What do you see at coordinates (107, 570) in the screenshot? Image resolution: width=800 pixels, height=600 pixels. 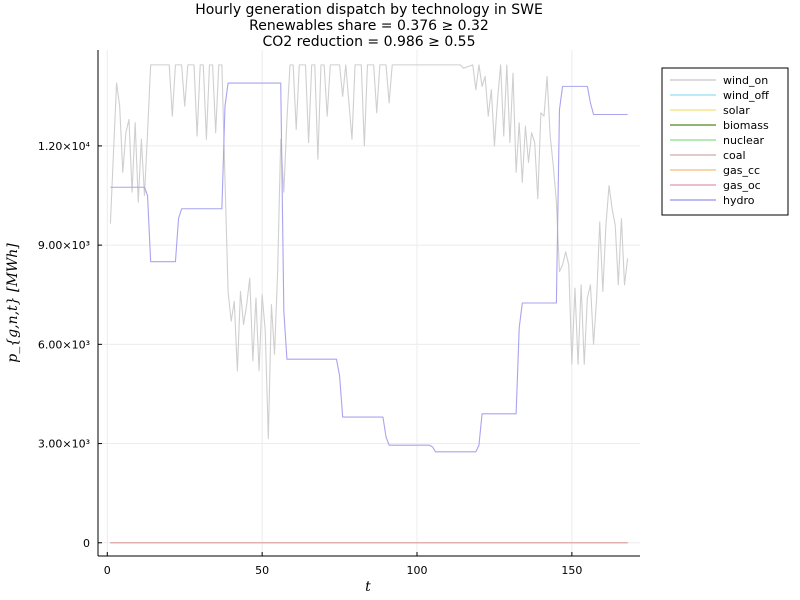 I see `x-tick-label: 0` at bounding box center [107, 570].